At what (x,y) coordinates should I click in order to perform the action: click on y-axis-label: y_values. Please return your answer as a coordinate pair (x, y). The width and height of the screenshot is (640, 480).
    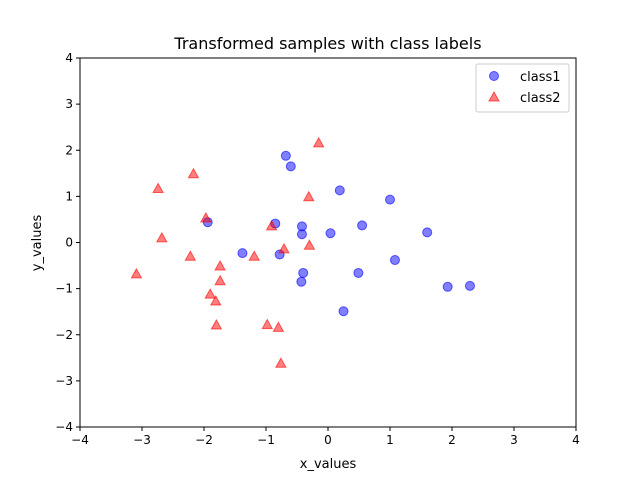
    Looking at the image, I should click on (37, 243).